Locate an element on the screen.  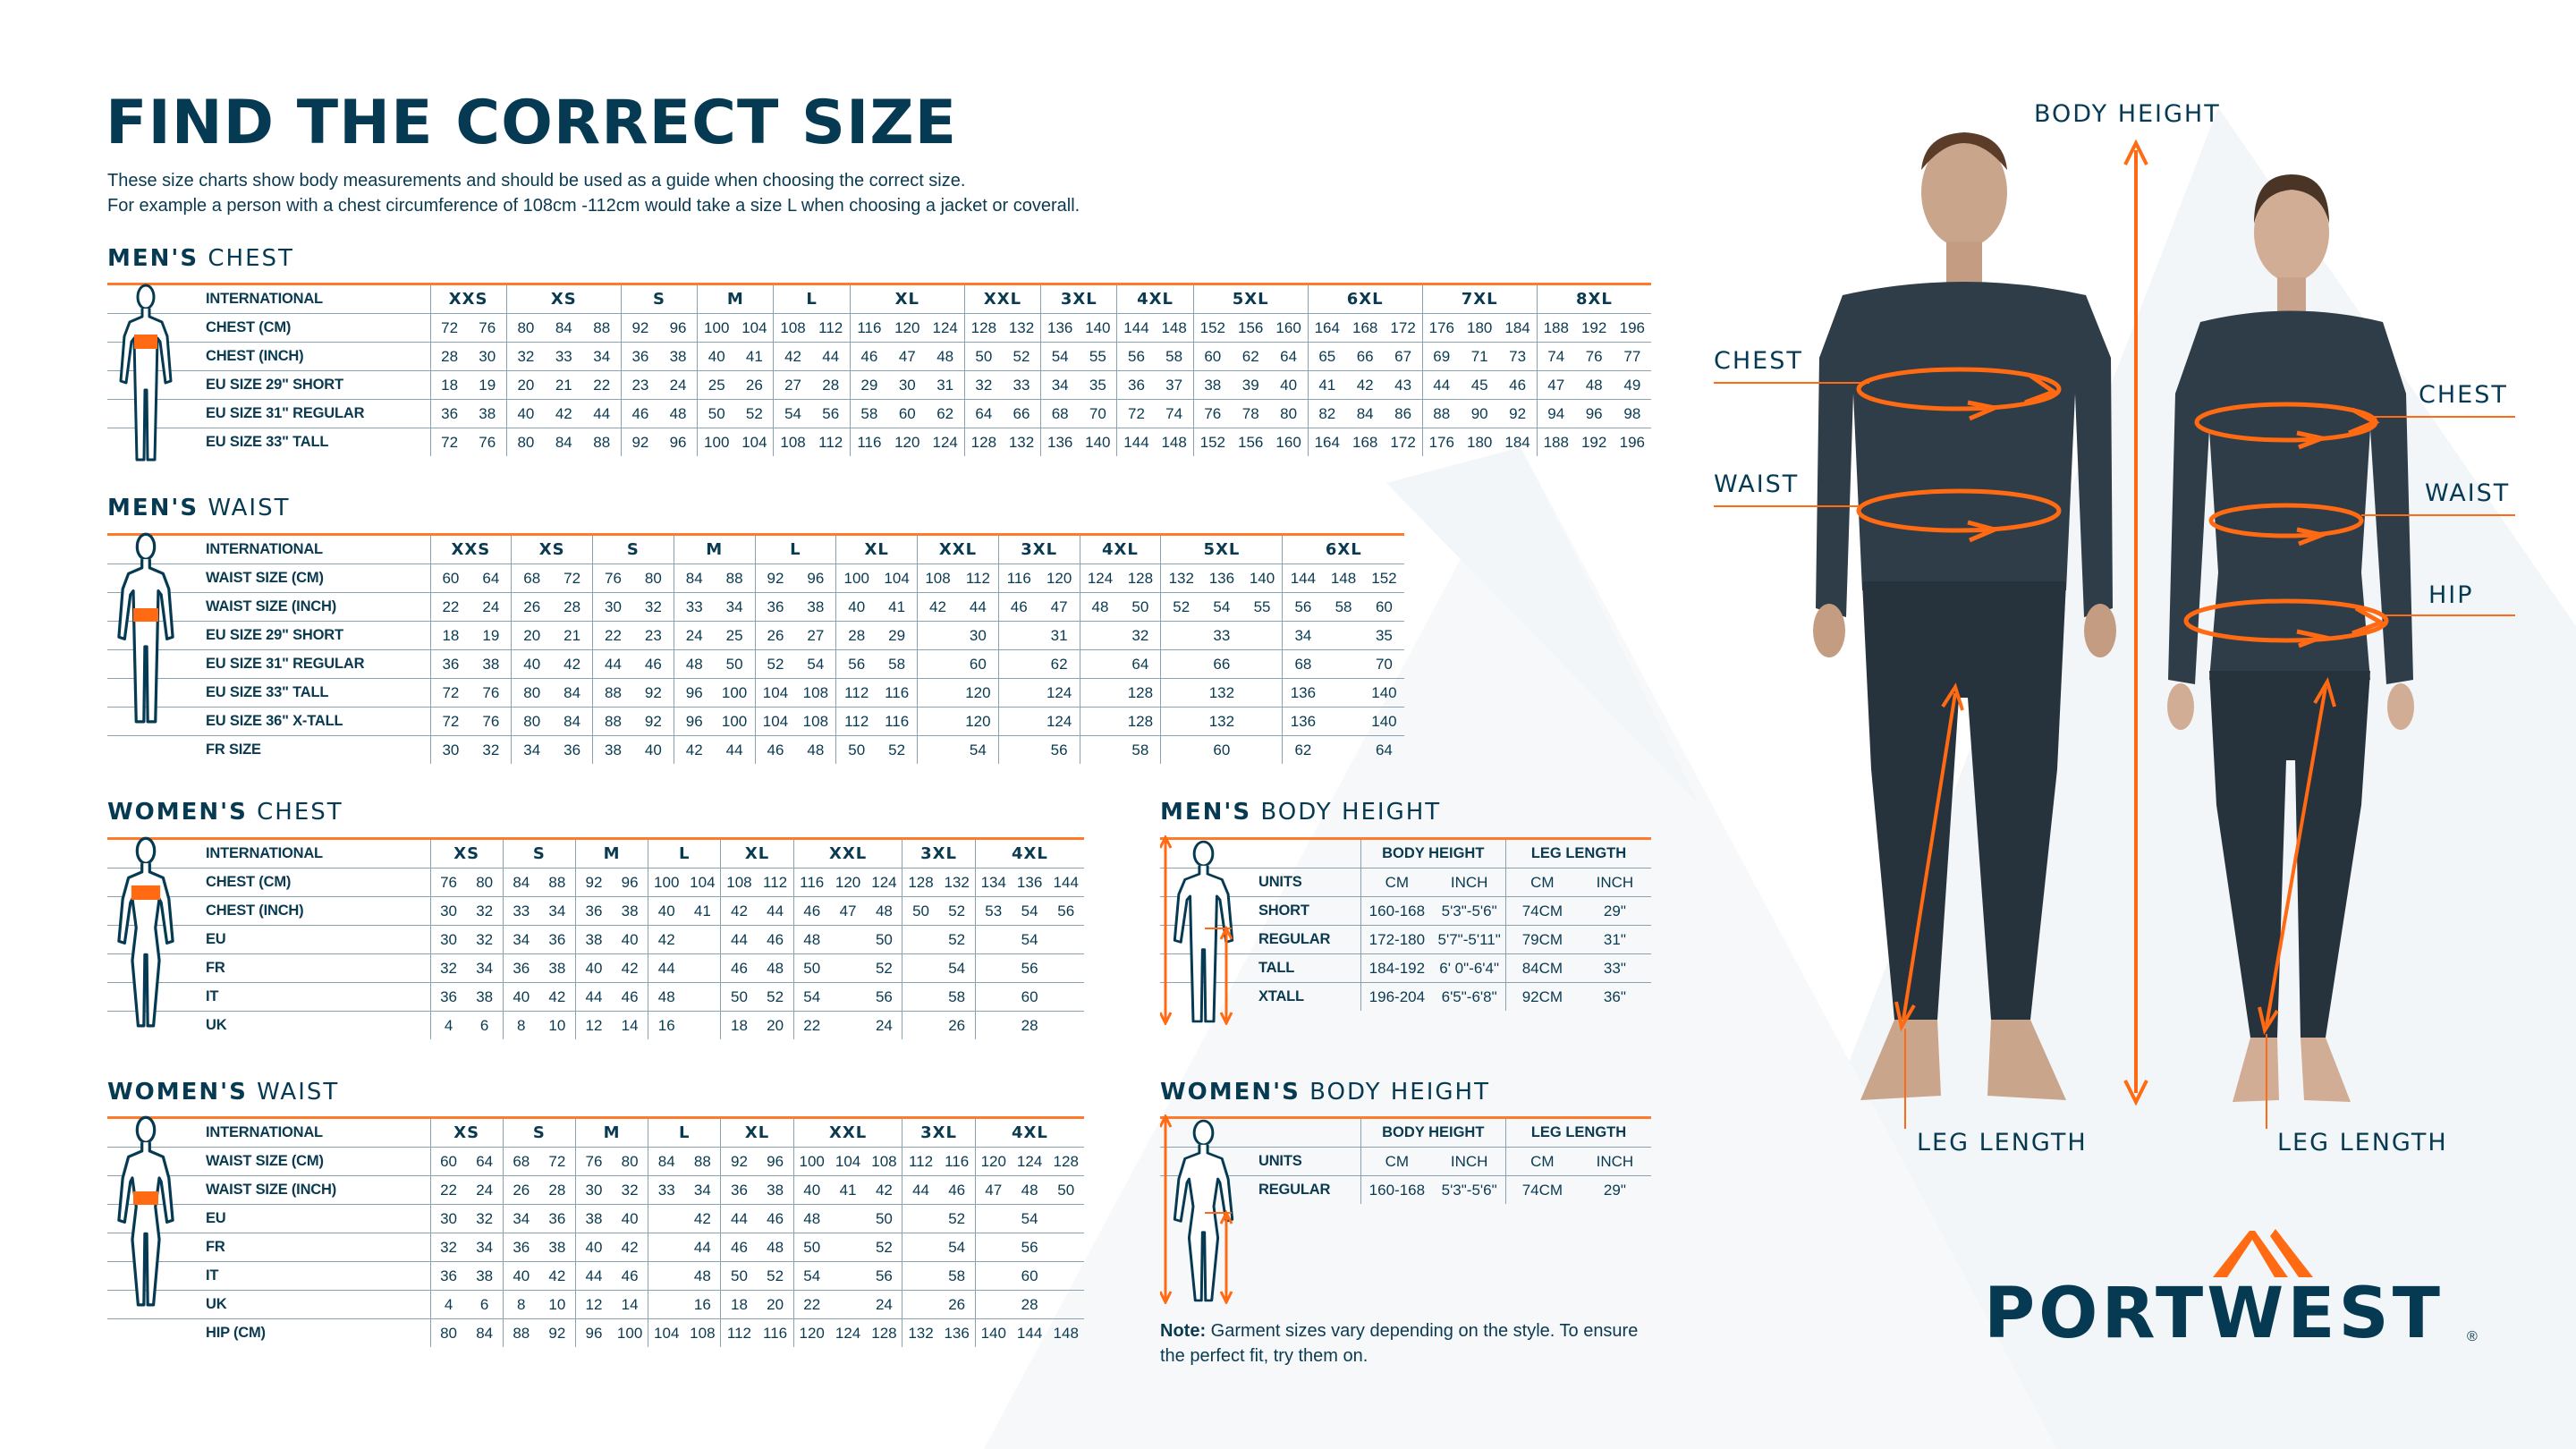
table-cell: 90 is located at coordinates (1479, 413).